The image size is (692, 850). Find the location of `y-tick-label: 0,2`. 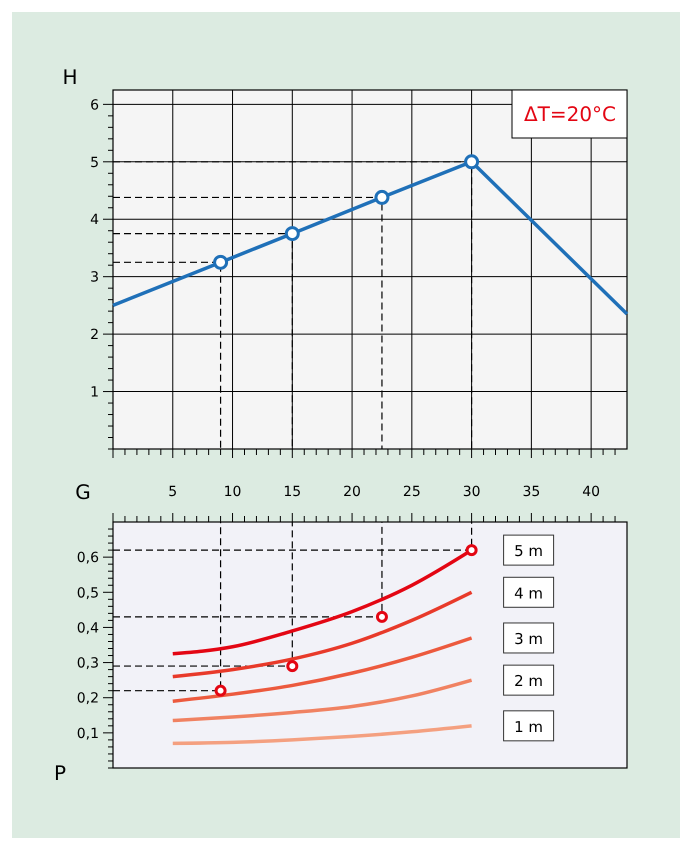

y-tick-label: 0,2 is located at coordinates (87, 698).